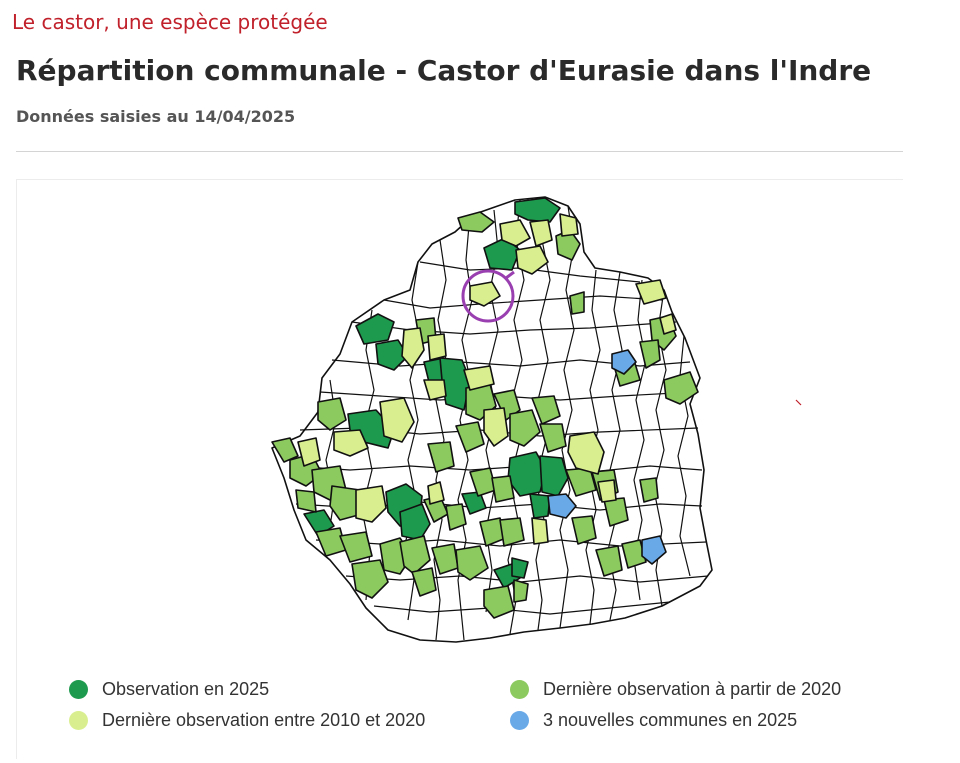 The width and height of the screenshot is (960, 763). What do you see at coordinates (519, 689) in the screenshot?
I see `legend-dot-mid-green` at bounding box center [519, 689].